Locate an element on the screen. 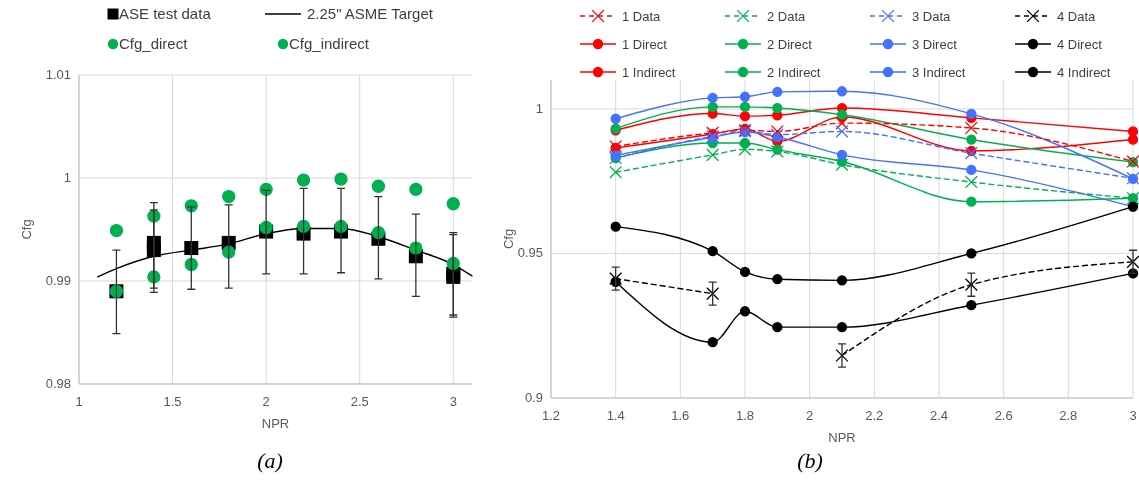 This screenshot has width=1139, height=486. x-tick-label: 2.2 is located at coordinates (874, 415).